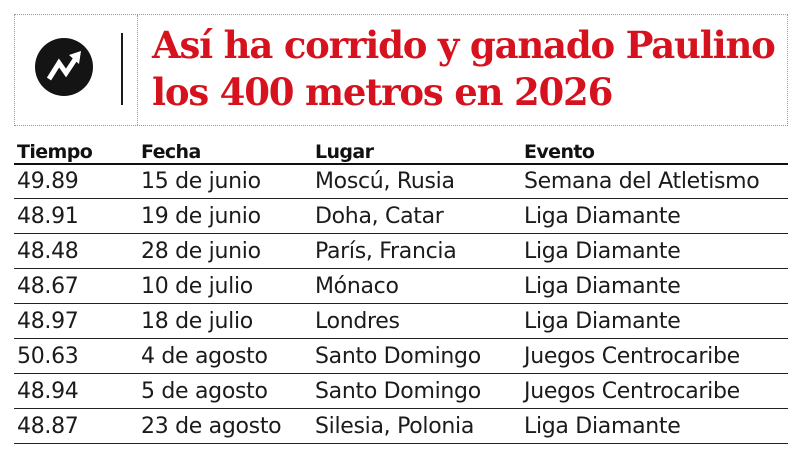 The height and width of the screenshot is (461, 804). Describe the element at coordinates (225, 251) in the screenshot. I see `cell-fecha: 28 de junio` at that location.